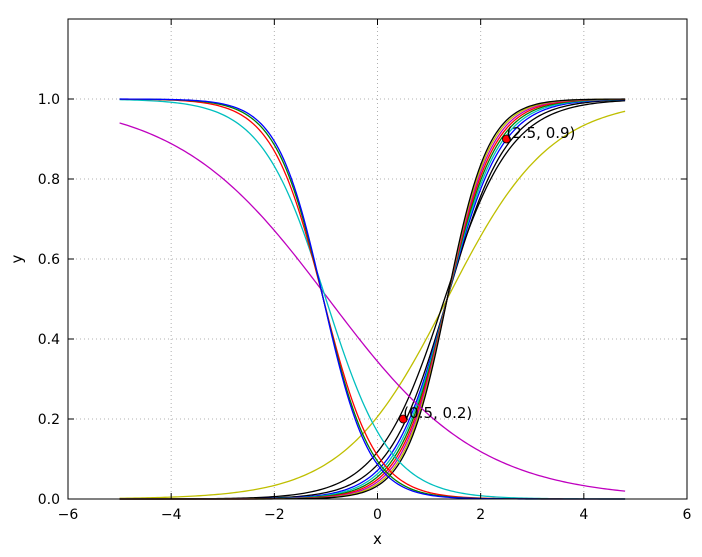  Describe the element at coordinates (480, 515) in the screenshot. I see `x-tick-label: 2` at that location.